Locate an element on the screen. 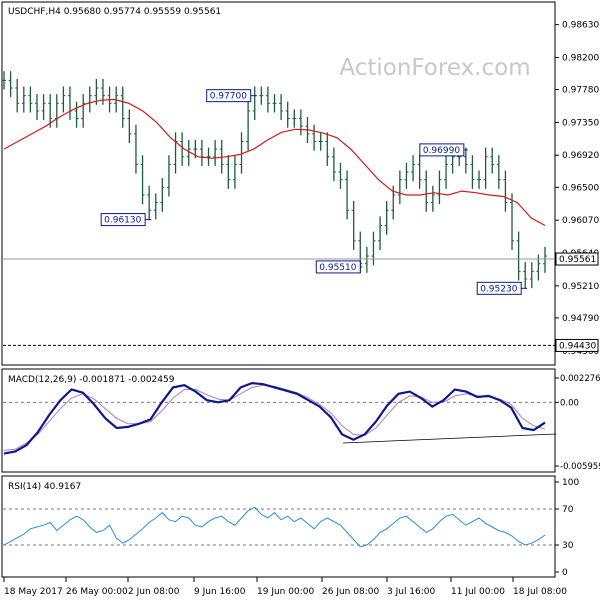 The height and width of the screenshot is (600, 600). macd-tick-label: -0.005959 is located at coordinates (580, 467).